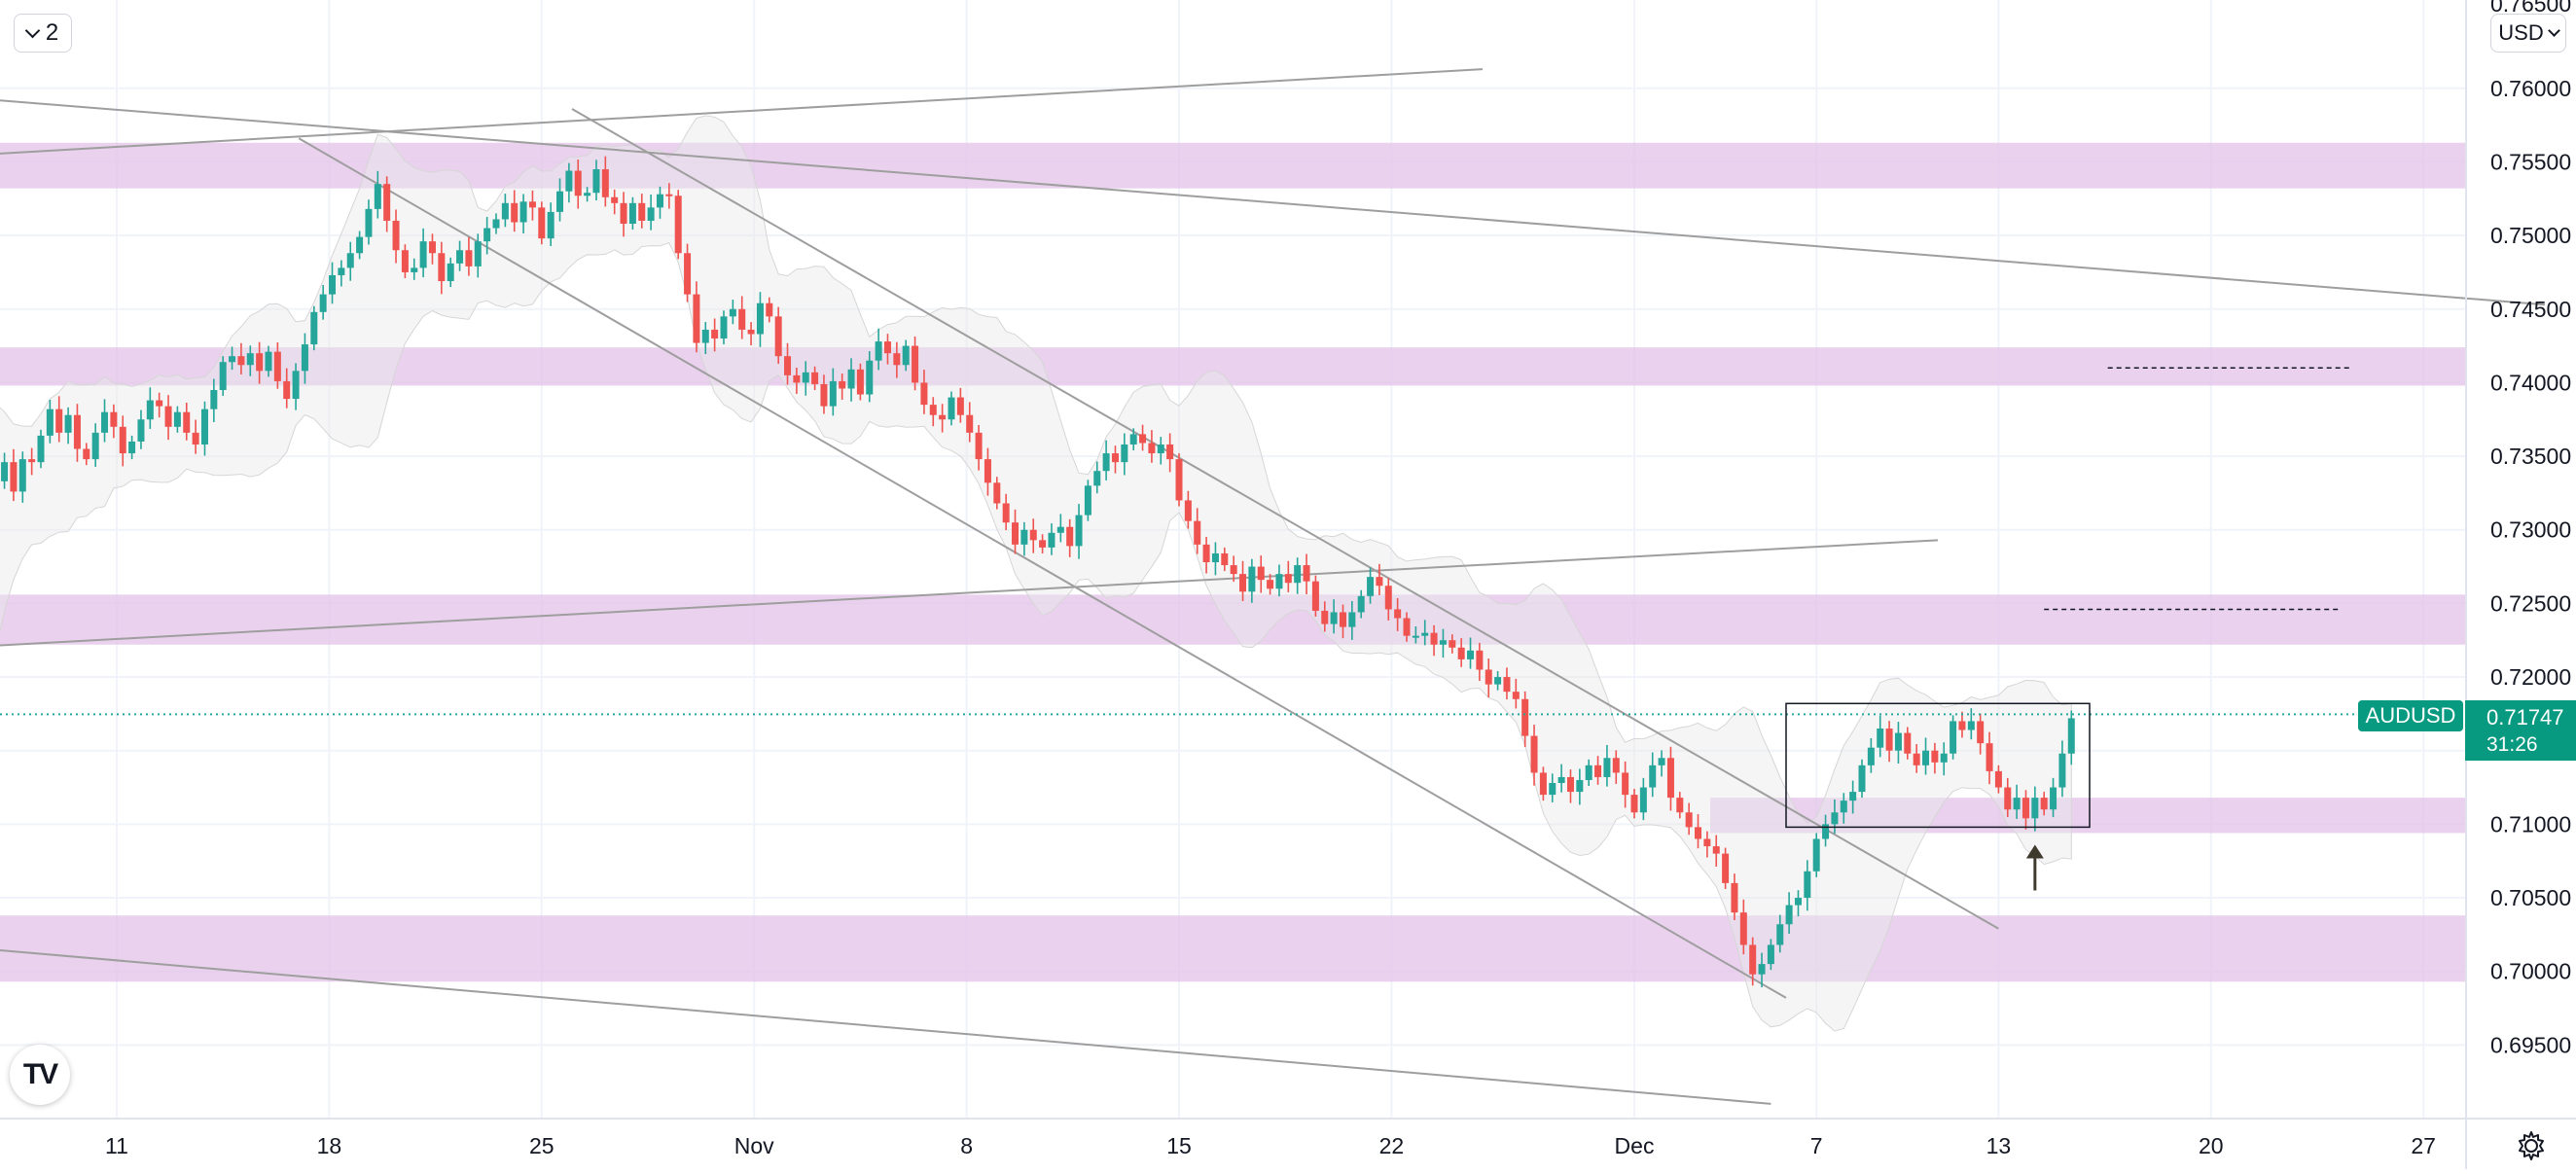 The image size is (2576, 1174). I want to click on countdown-label: 31:26, so click(2512, 744).